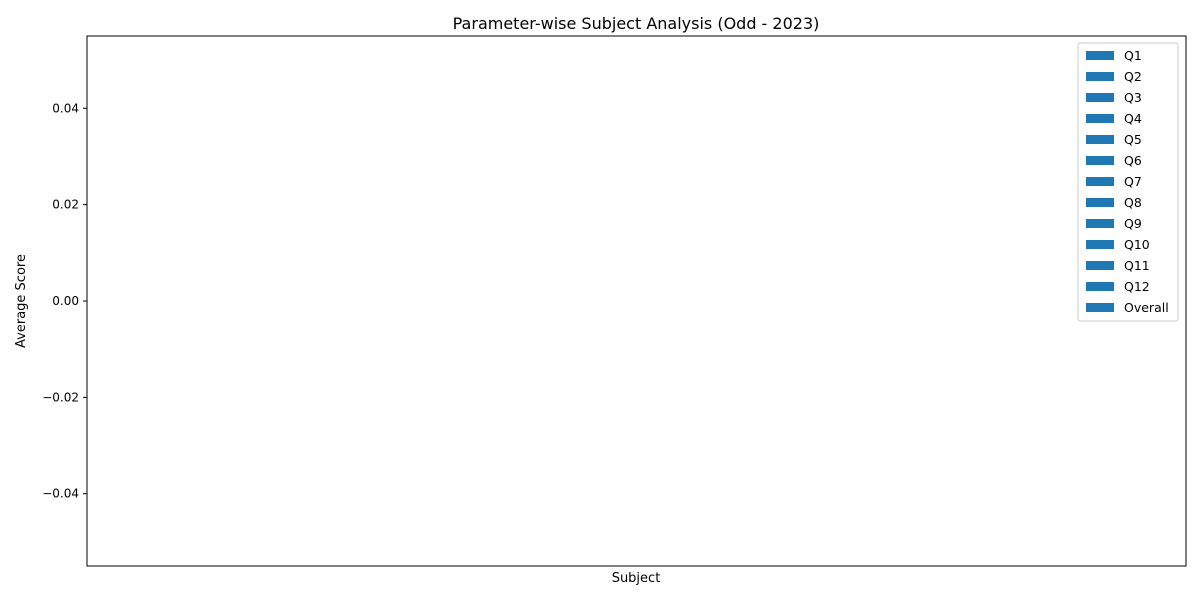 The width and height of the screenshot is (1200, 600). I want to click on legend-label: Q1, so click(1133, 55).